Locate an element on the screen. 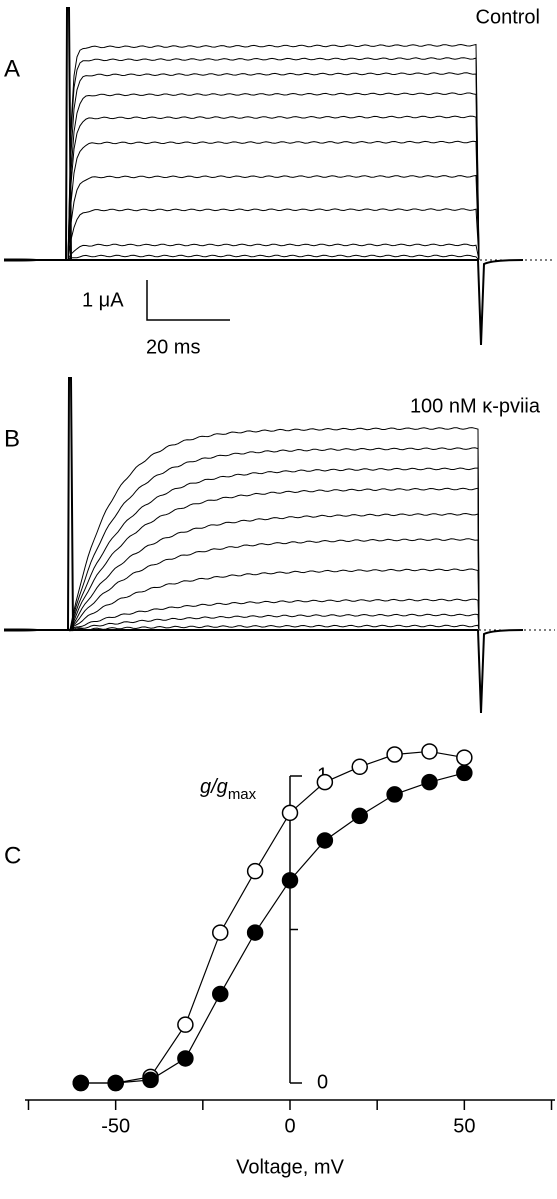 This screenshot has width=557, height=1199. annotation: Control is located at coordinates (508, 17).